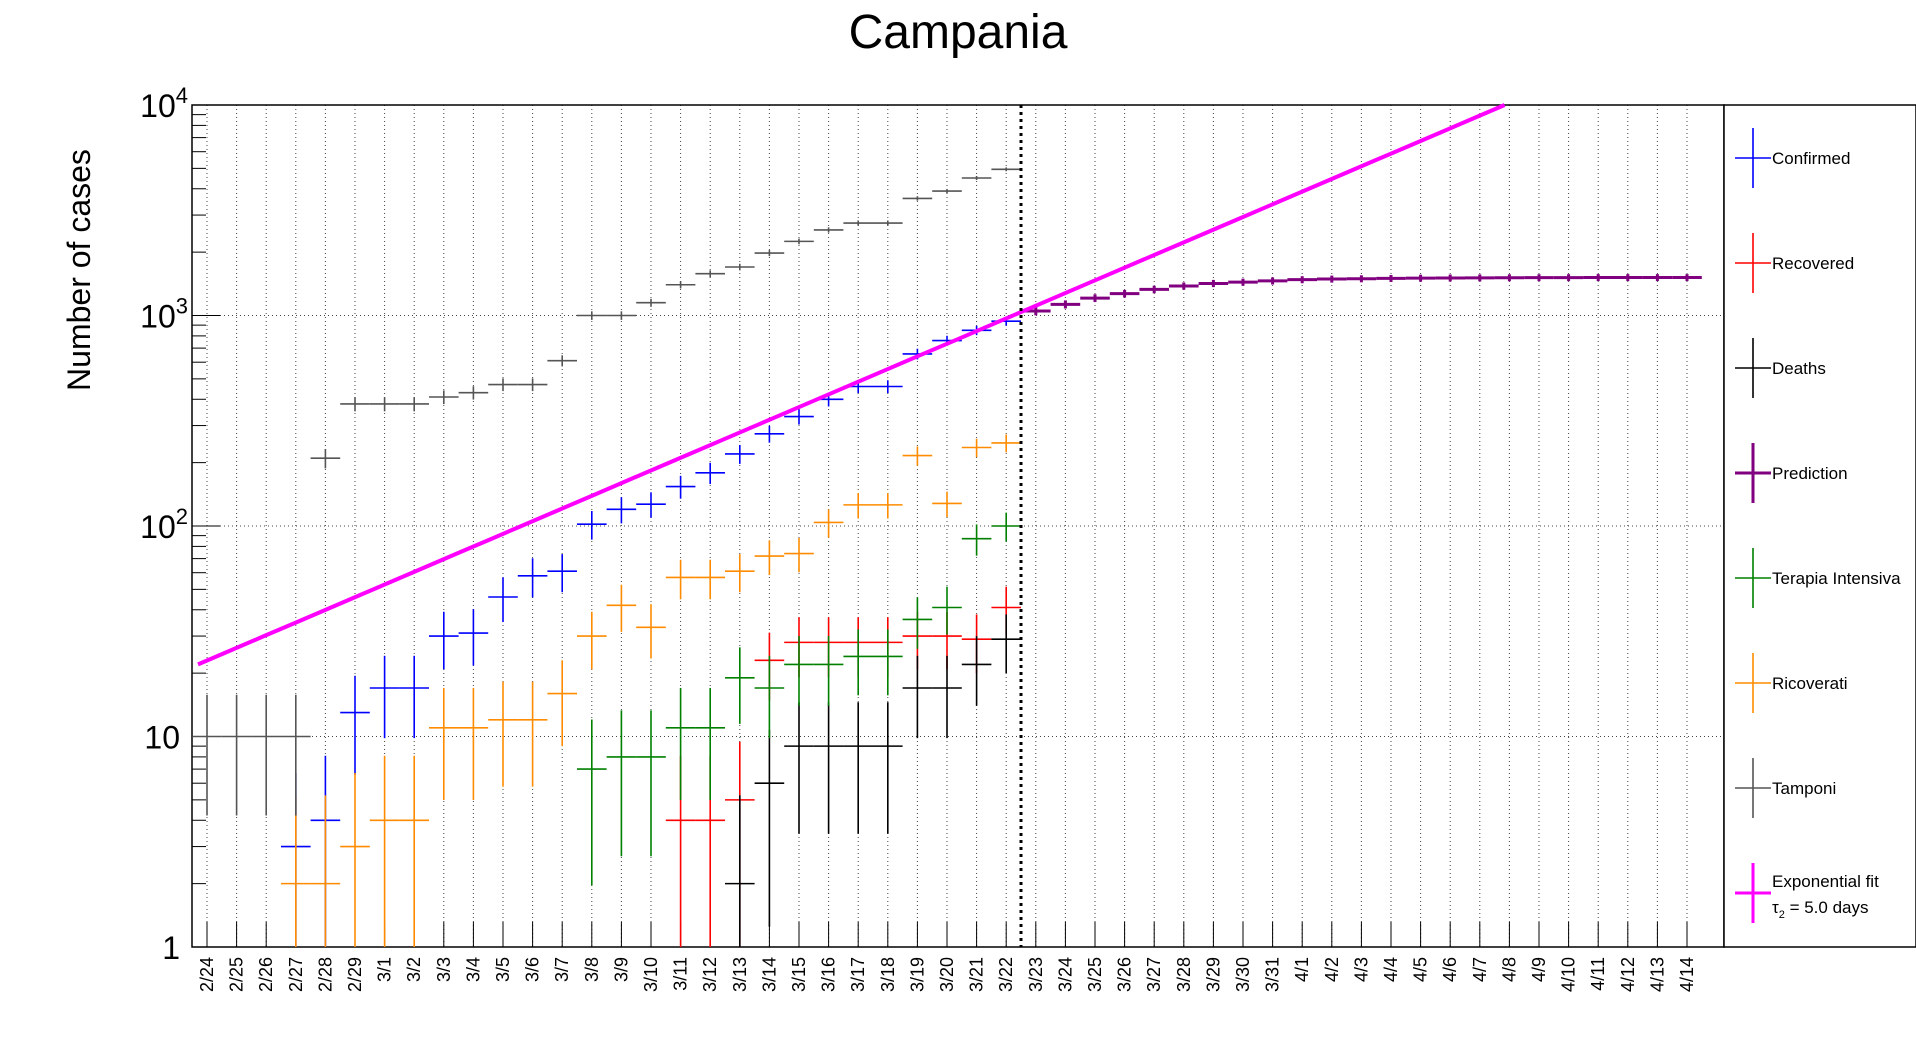  What do you see at coordinates (1807, 893) in the screenshot?
I see `legend-entry-exponential-fit: Exponential fit τ2 = 5.0 days` at bounding box center [1807, 893].